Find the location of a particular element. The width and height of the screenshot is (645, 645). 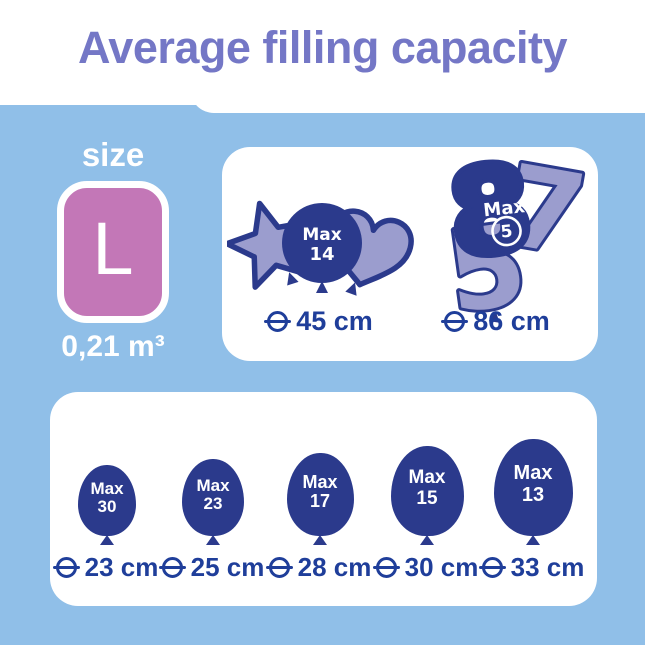

round-balloon is located at coordinates (322, 243).